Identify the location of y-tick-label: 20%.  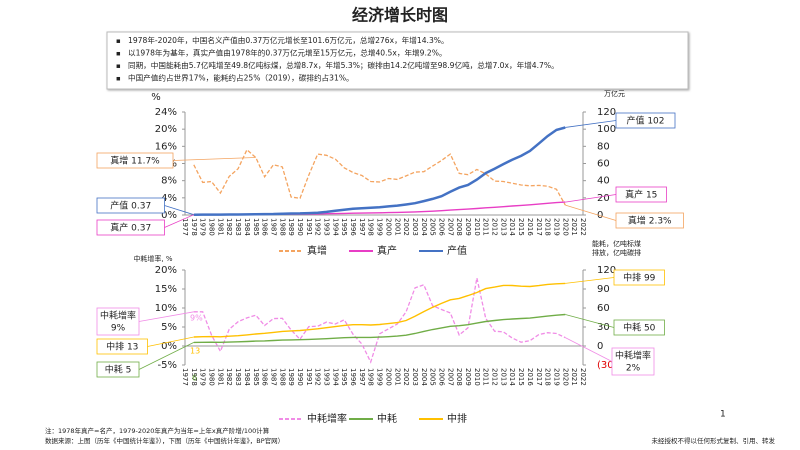
(166, 129).